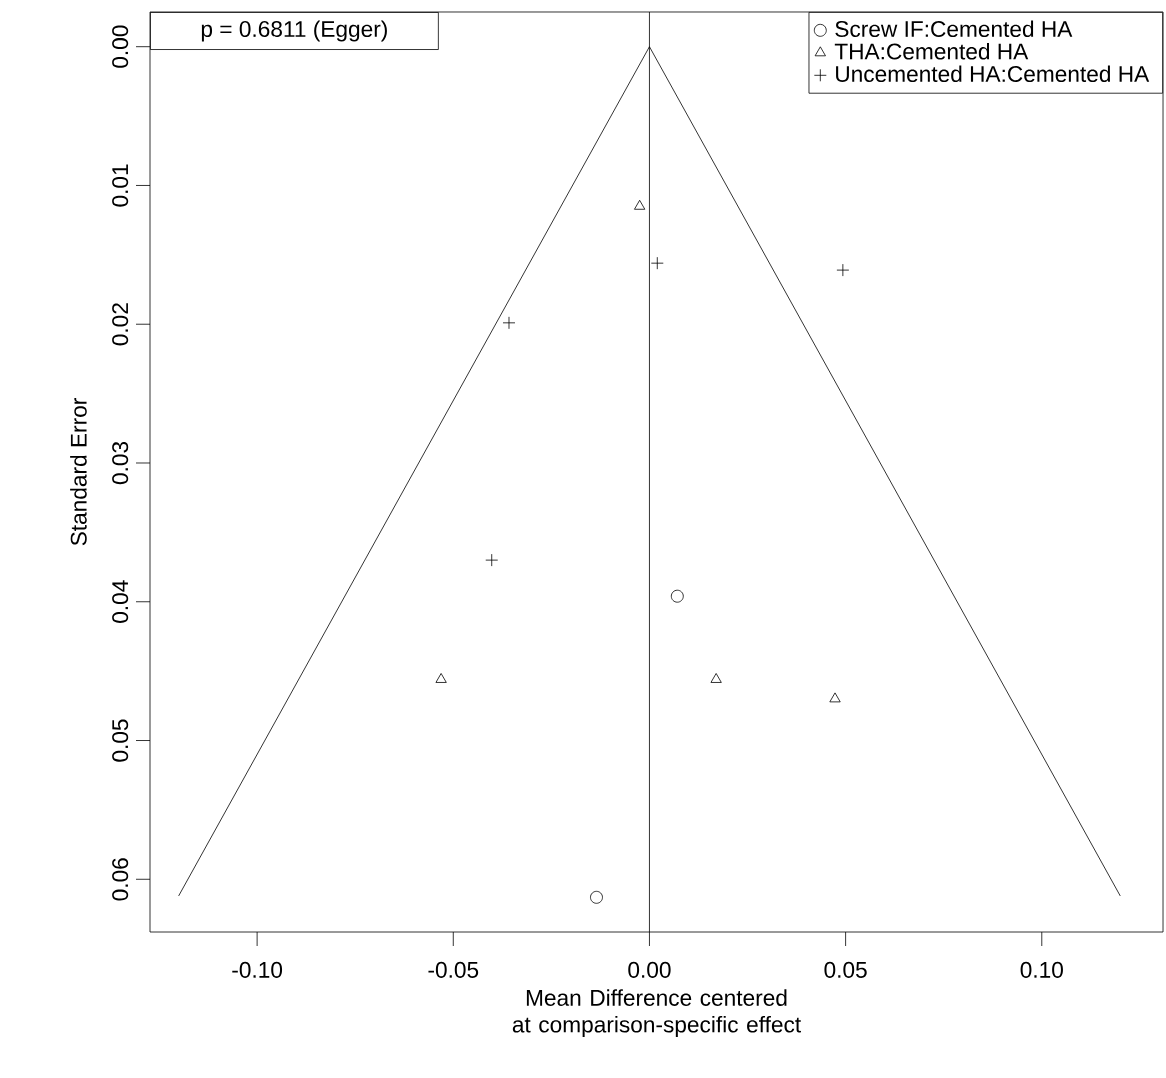 This screenshot has height=1078, width=1166. What do you see at coordinates (845, 969) in the screenshot?
I see `x-tick-label: 0.05` at bounding box center [845, 969].